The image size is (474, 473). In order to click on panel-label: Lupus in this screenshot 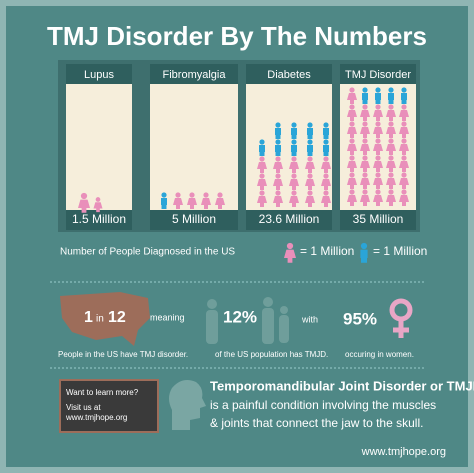, I will do `click(99, 75)`.